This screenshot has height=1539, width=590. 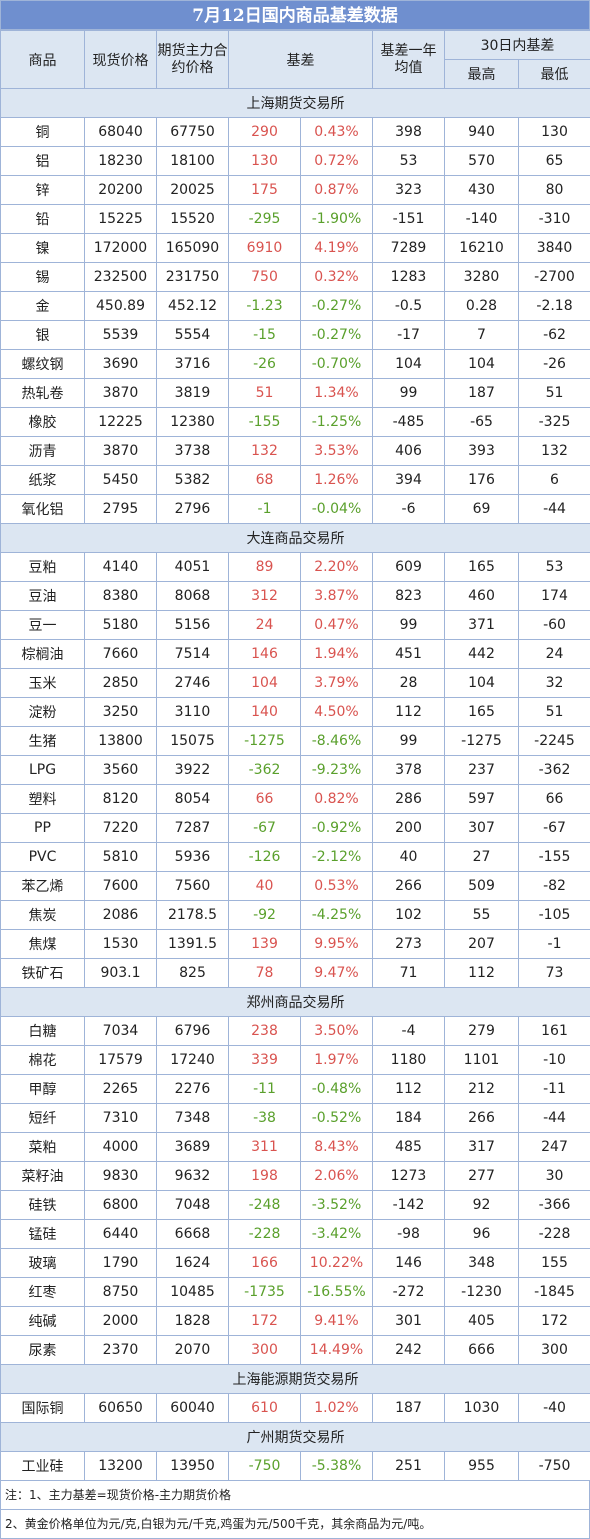 I want to click on cell-basis-avg: 301, so click(x=409, y=1321).